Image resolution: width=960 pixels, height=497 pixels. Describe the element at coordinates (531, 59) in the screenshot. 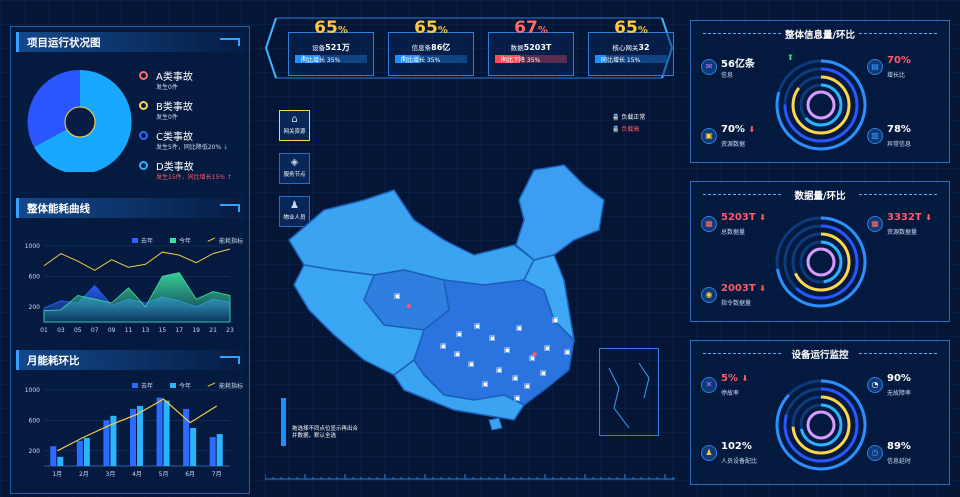

I see `stat-progress-bar: 同比下降 35% ↓` at that location.